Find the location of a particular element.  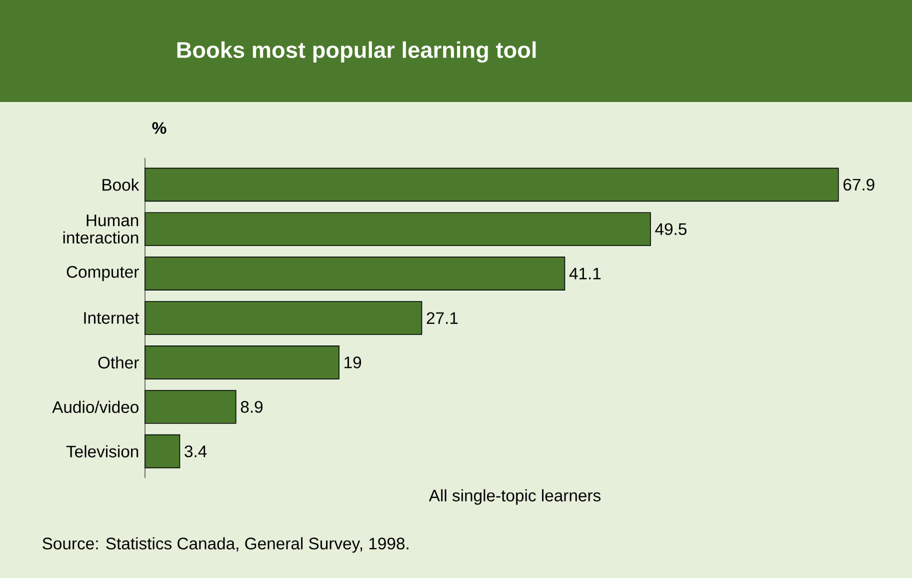

data-label: 19 is located at coordinates (353, 362).